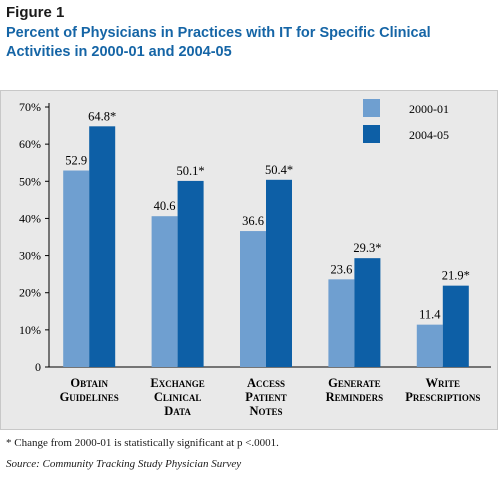 The height and width of the screenshot is (481, 500). What do you see at coordinates (76, 161) in the screenshot?
I see `bar-data-label: 52.9` at bounding box center [76, 161].